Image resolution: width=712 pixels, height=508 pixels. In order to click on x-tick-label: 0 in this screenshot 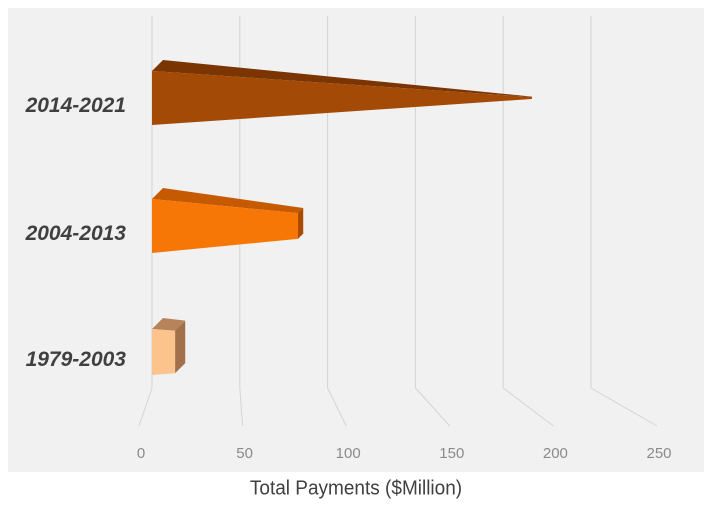, I will do `click(141, 453)`.